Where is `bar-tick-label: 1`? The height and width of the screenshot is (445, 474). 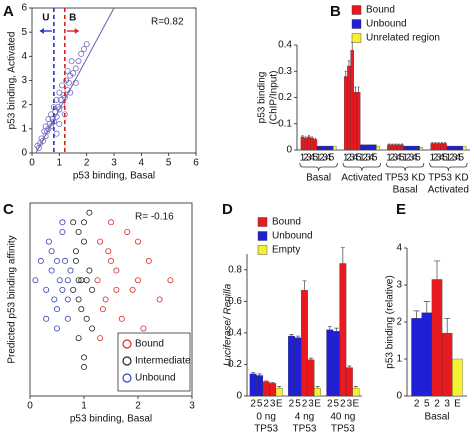
bar-tick-label: 1 is located at coordinates (319, 158).